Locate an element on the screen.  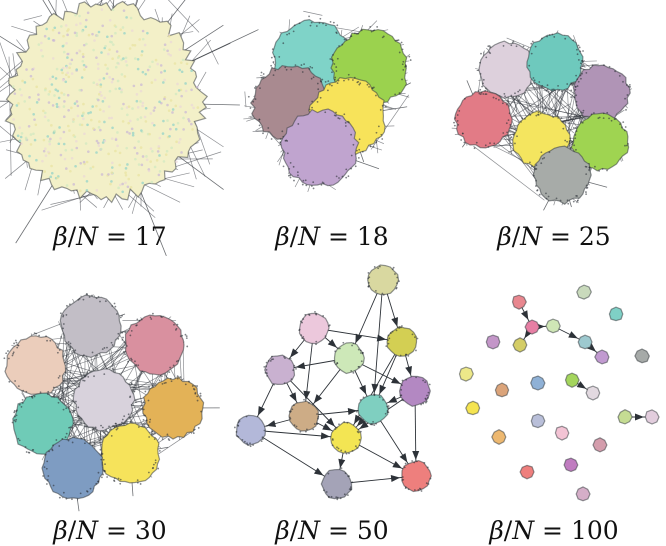
caption-beta-30: β/N = 30 is located at coordinates (110, 530).